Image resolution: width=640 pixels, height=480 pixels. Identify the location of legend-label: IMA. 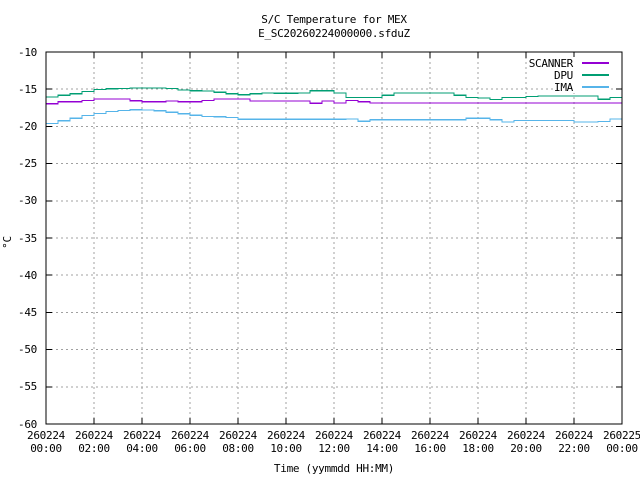
(563, 87).